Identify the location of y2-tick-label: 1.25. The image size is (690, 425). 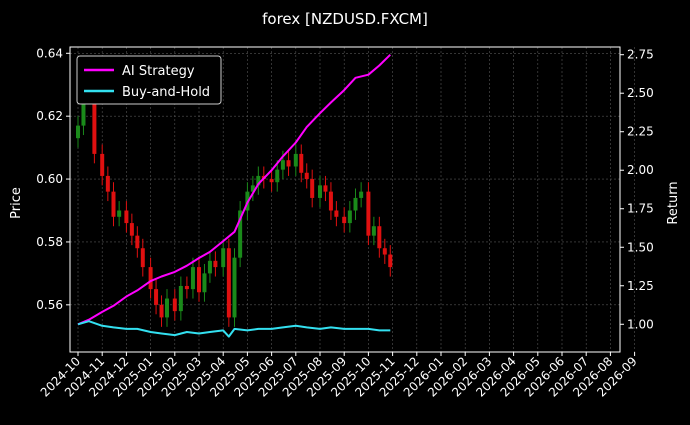
(640, 286).